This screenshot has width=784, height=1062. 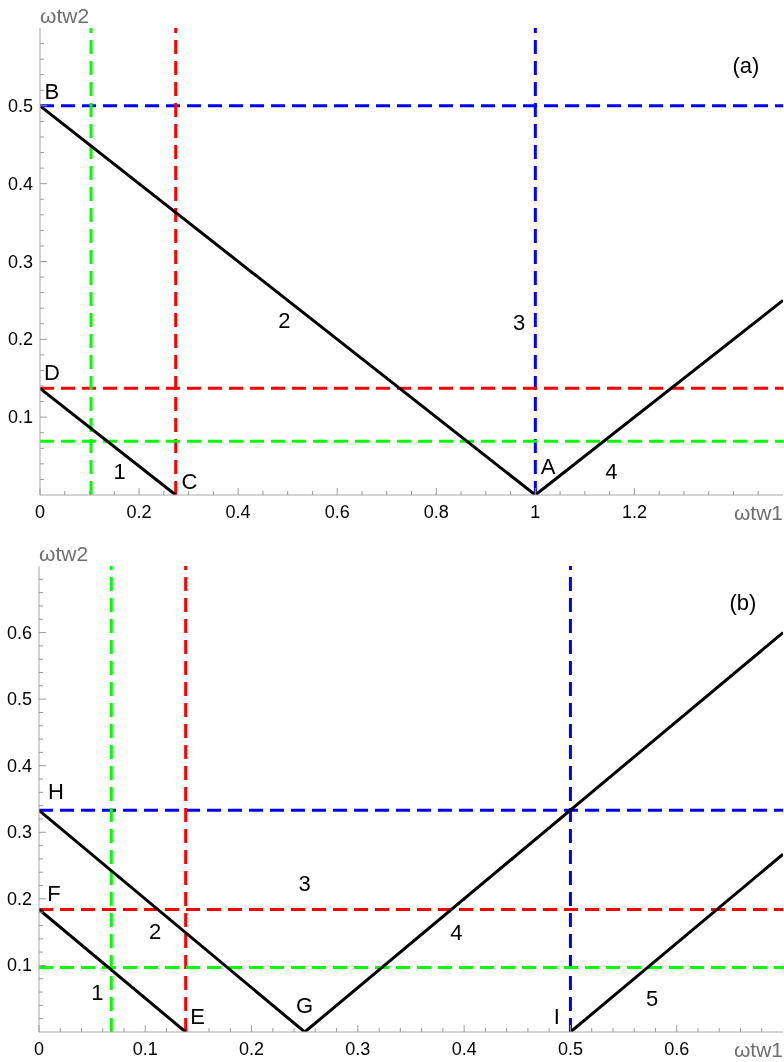 I want to click on annotation: H, so click(x=56, y=792).